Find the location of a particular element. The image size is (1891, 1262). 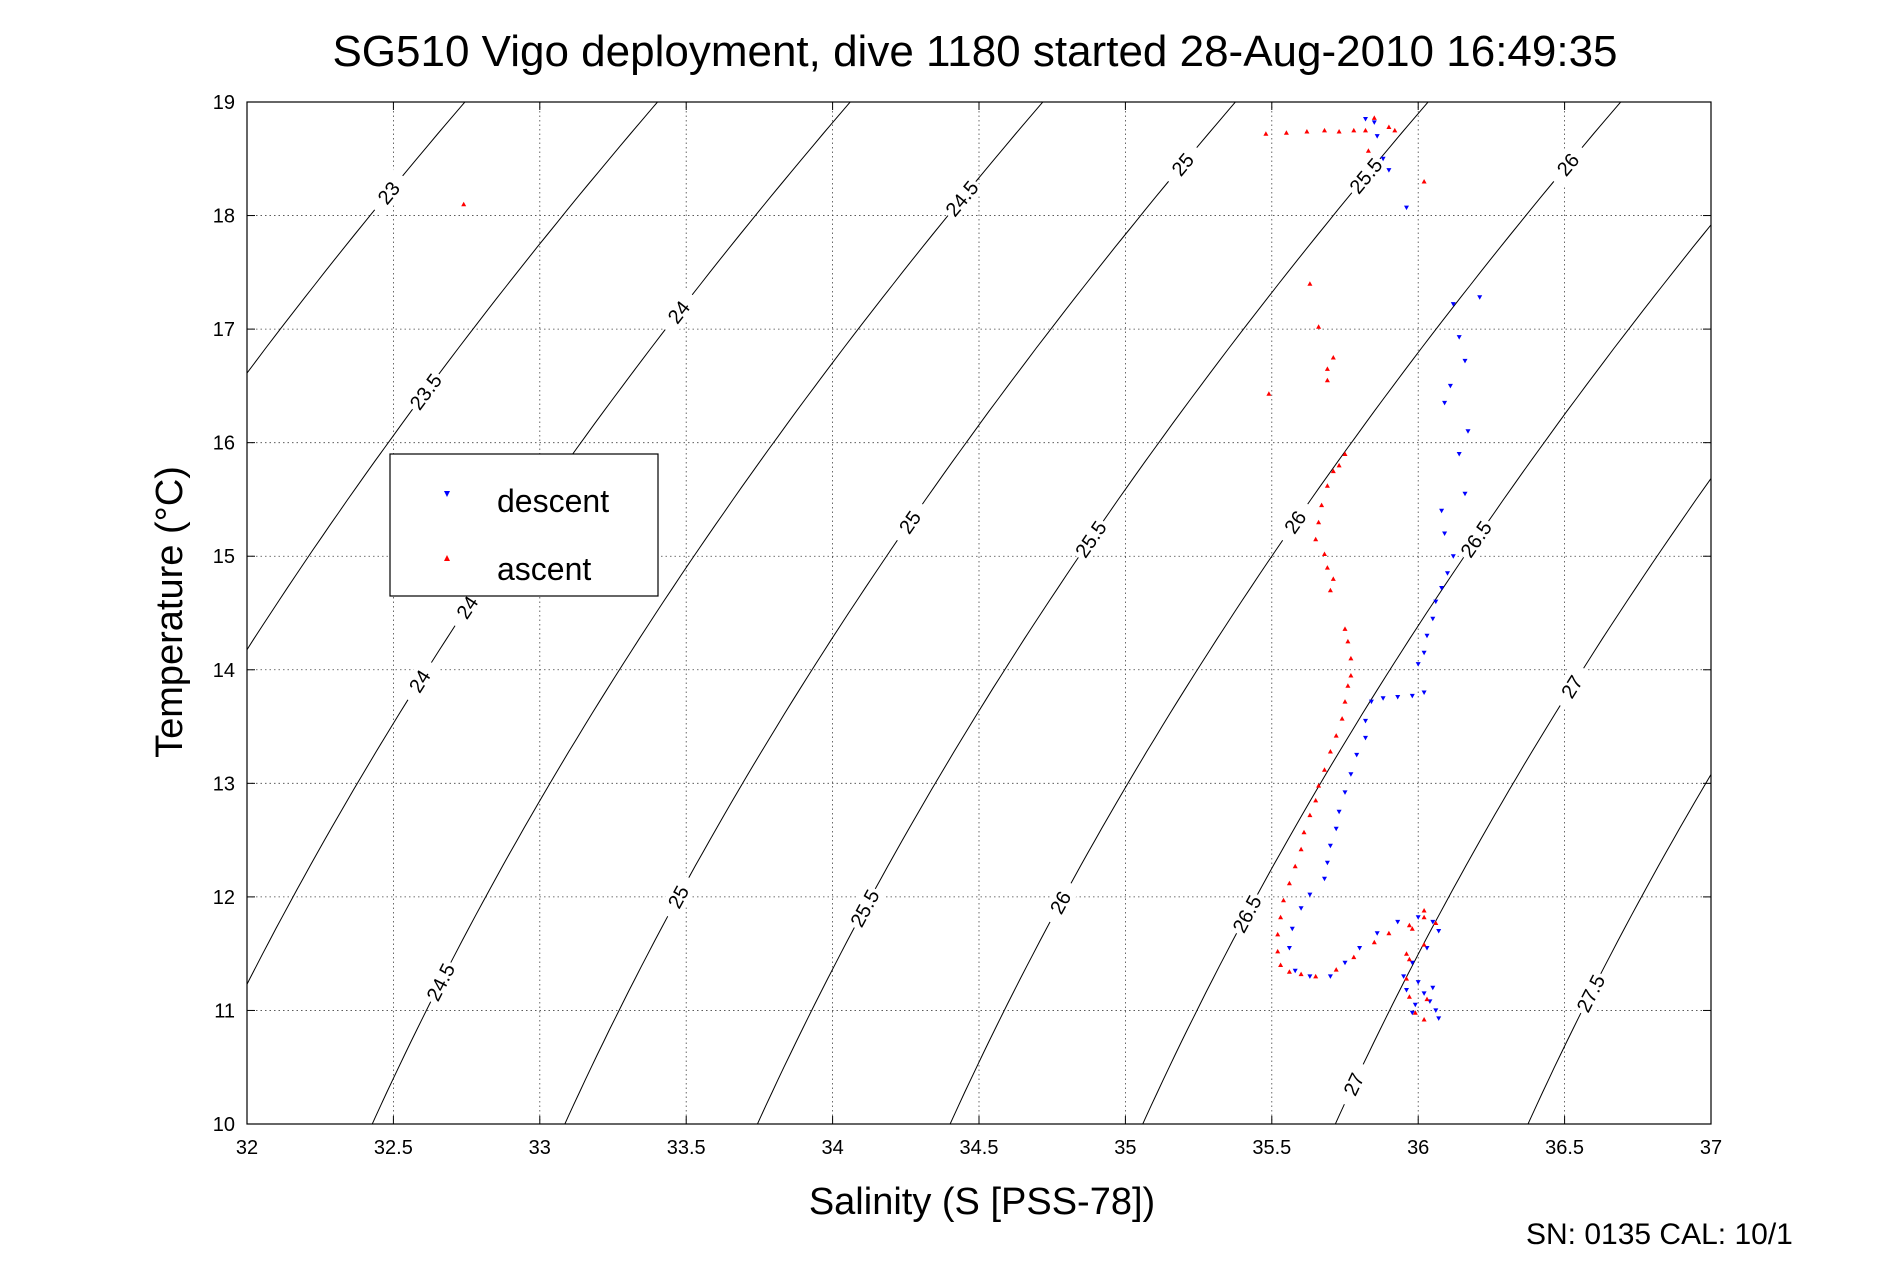

x-tick-label: 36.5 is located at coordinates (1564, 1148).